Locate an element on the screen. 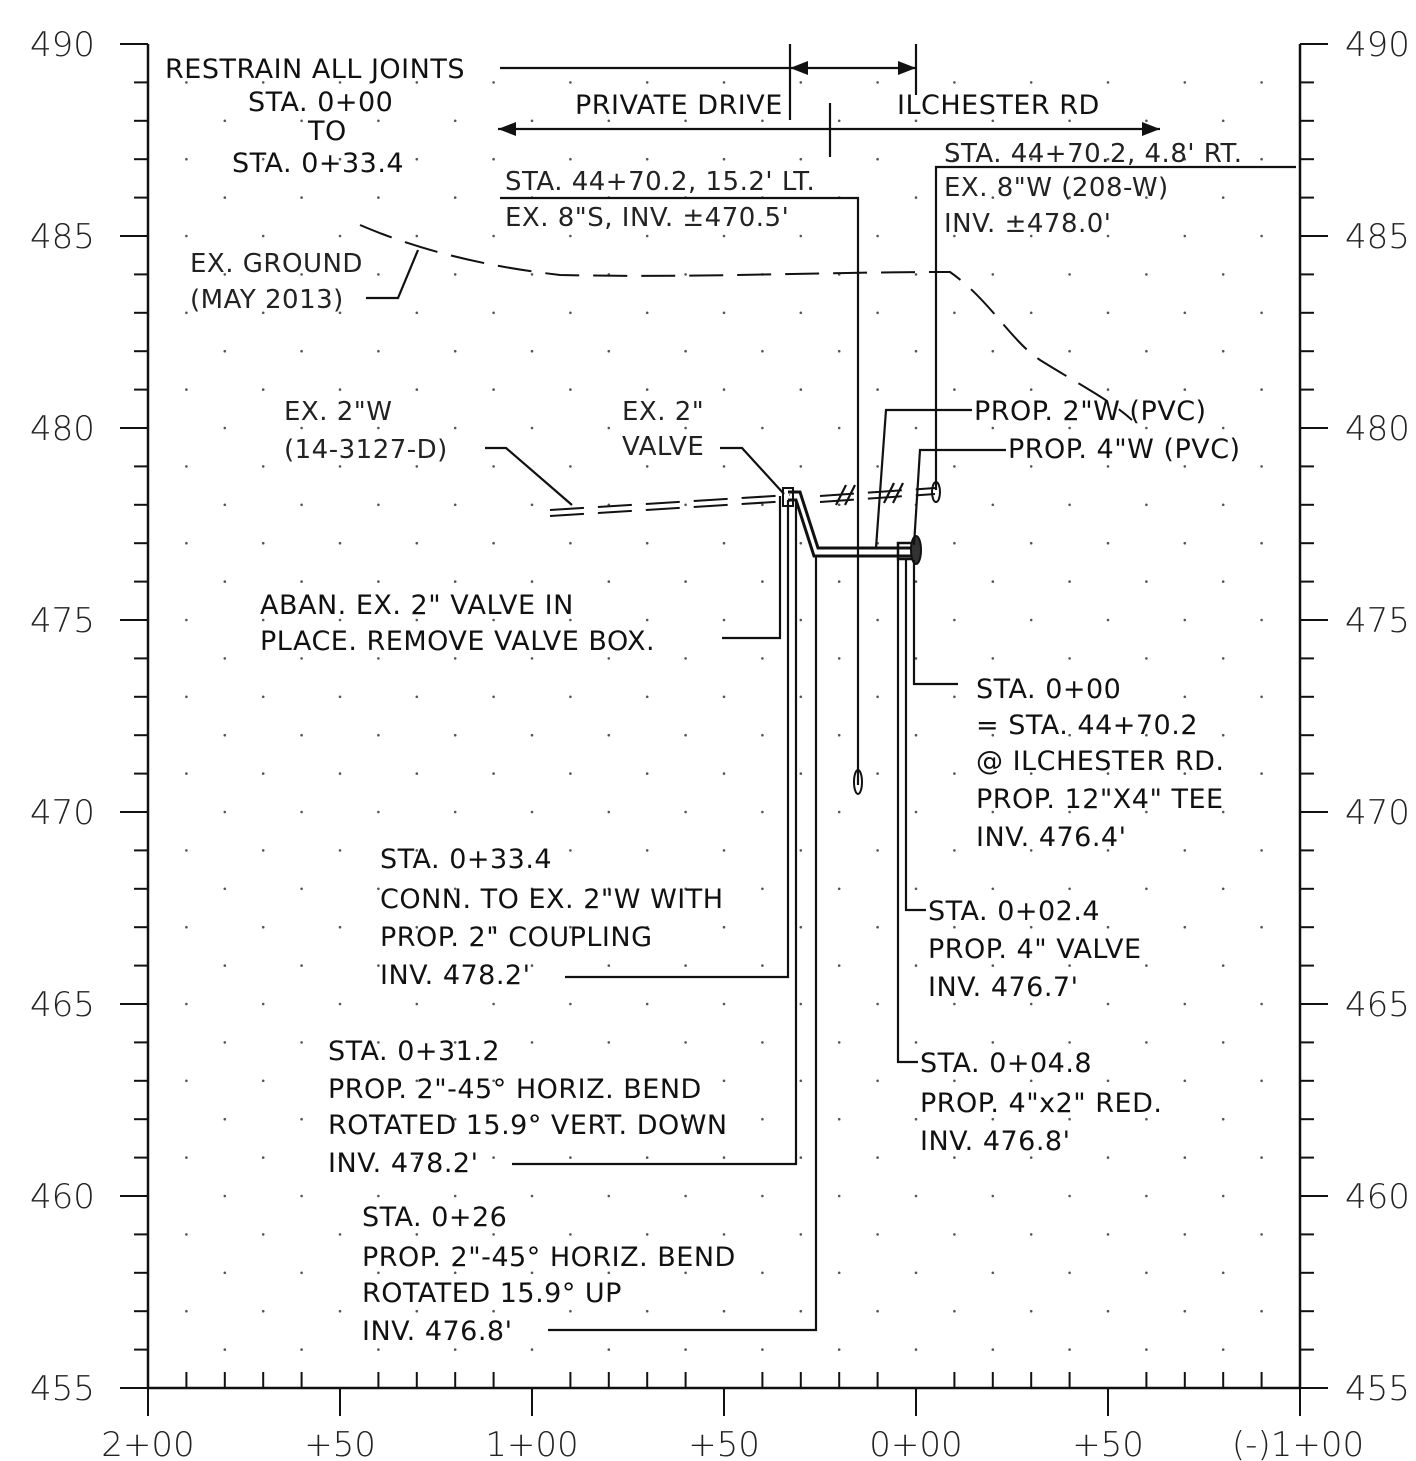 This screenshot has height=1461, width=1416. private-drive-label: PRIVATE DRIVE is located at coordinates (679, 105).